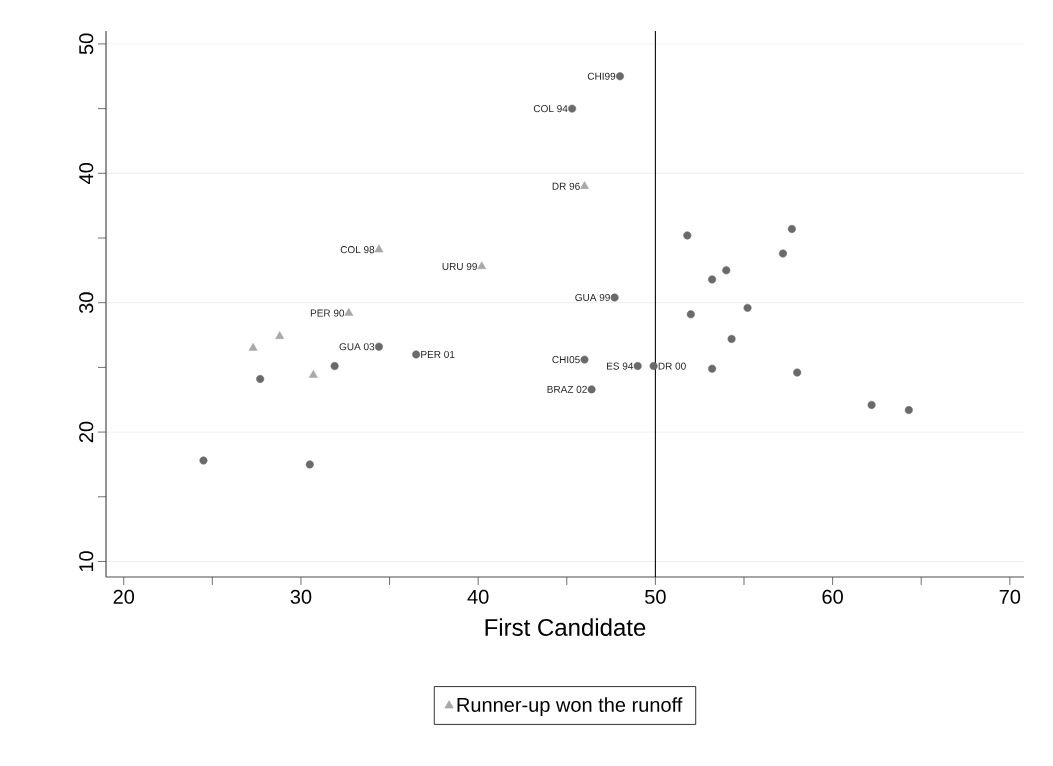 The width and height of the screenshot is (1053, 766). What do you see at coordinates (86, 432) in the screenshot?
I see `y-tick-label: 20` at bounding box center [86, 432].